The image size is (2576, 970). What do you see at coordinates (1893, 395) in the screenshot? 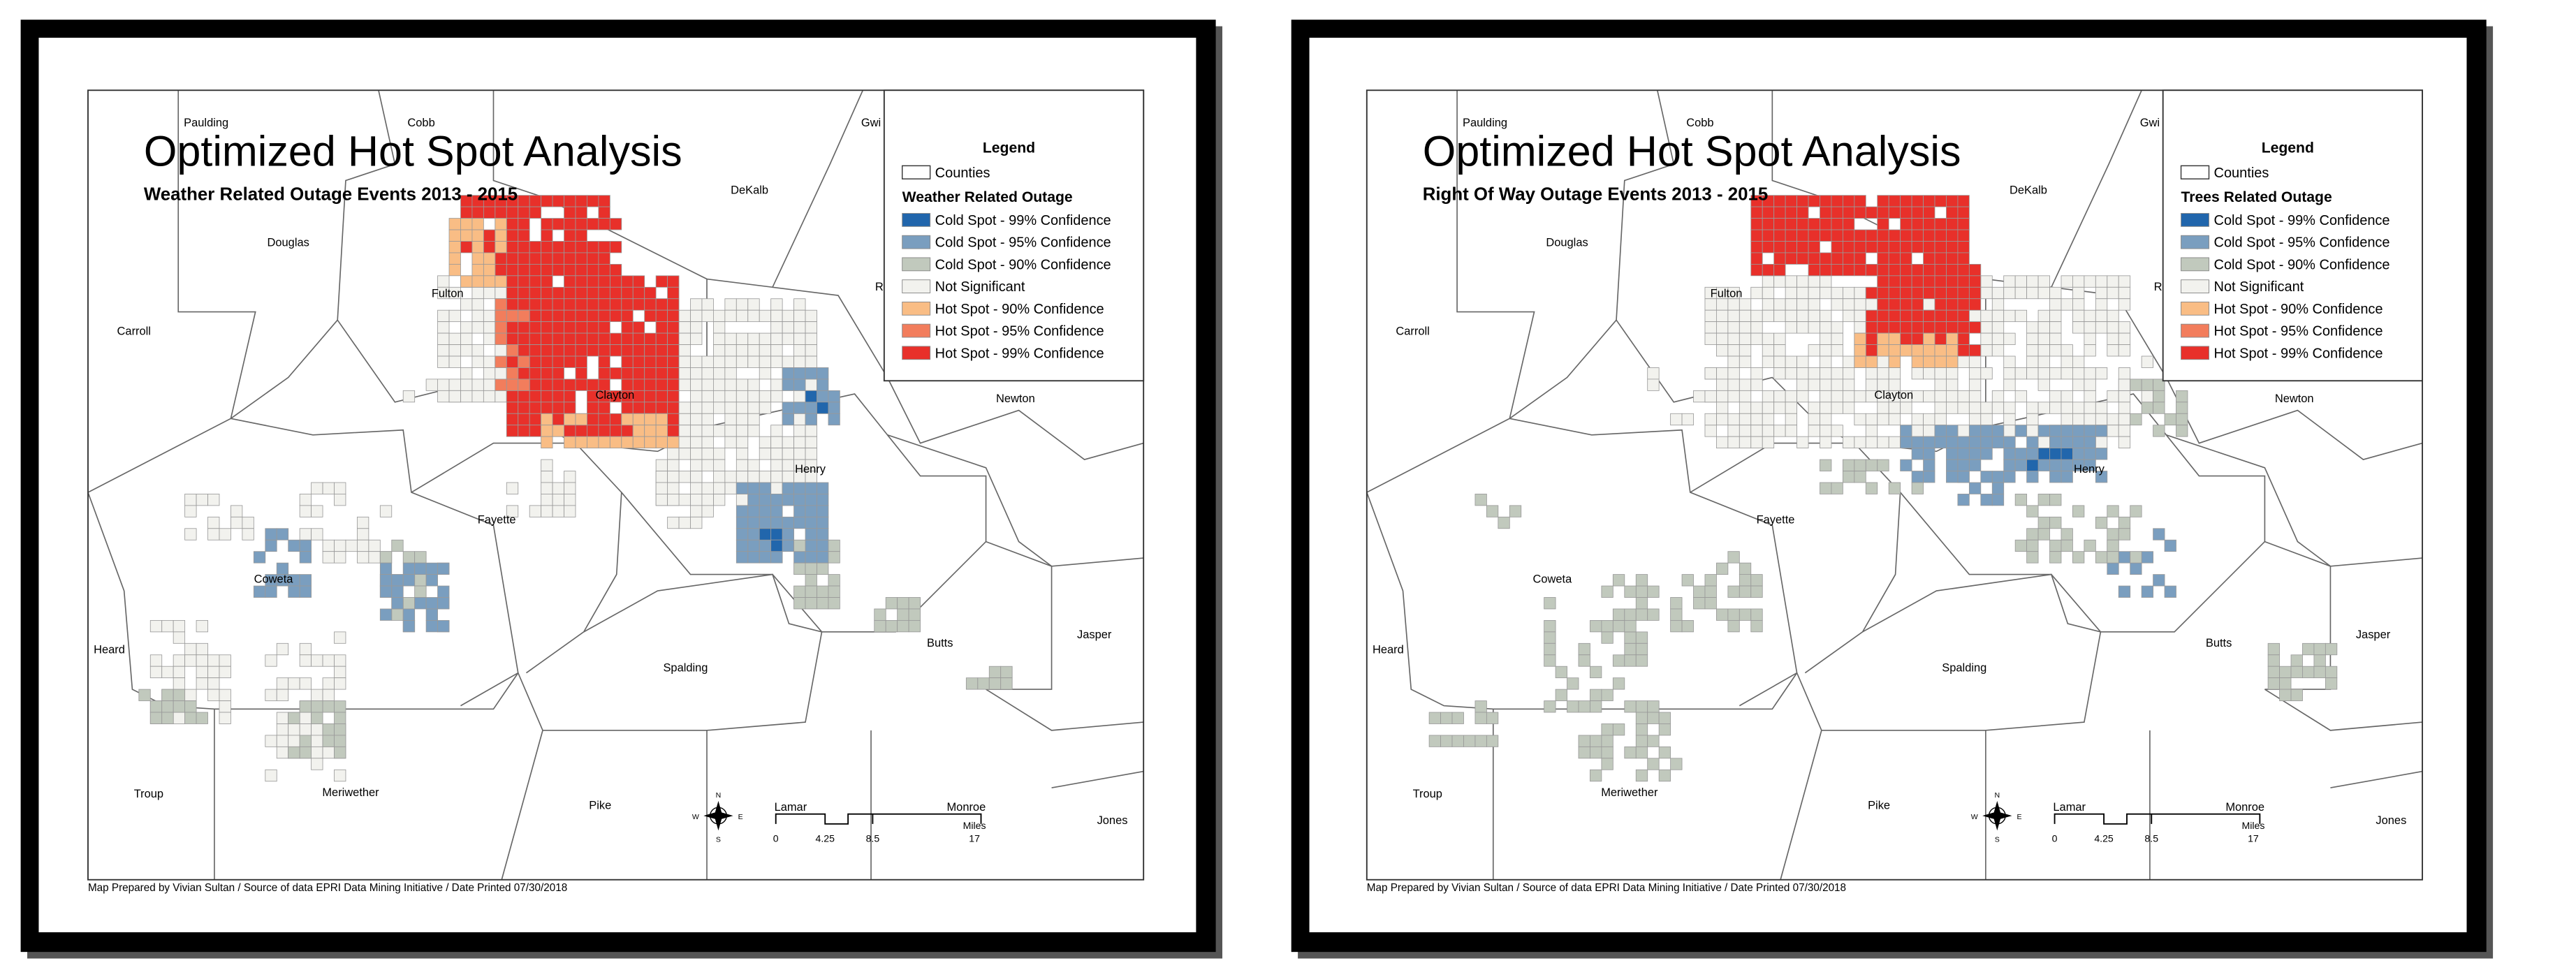
I see `county-label: Clayton` at bounding box center [1893, 395].